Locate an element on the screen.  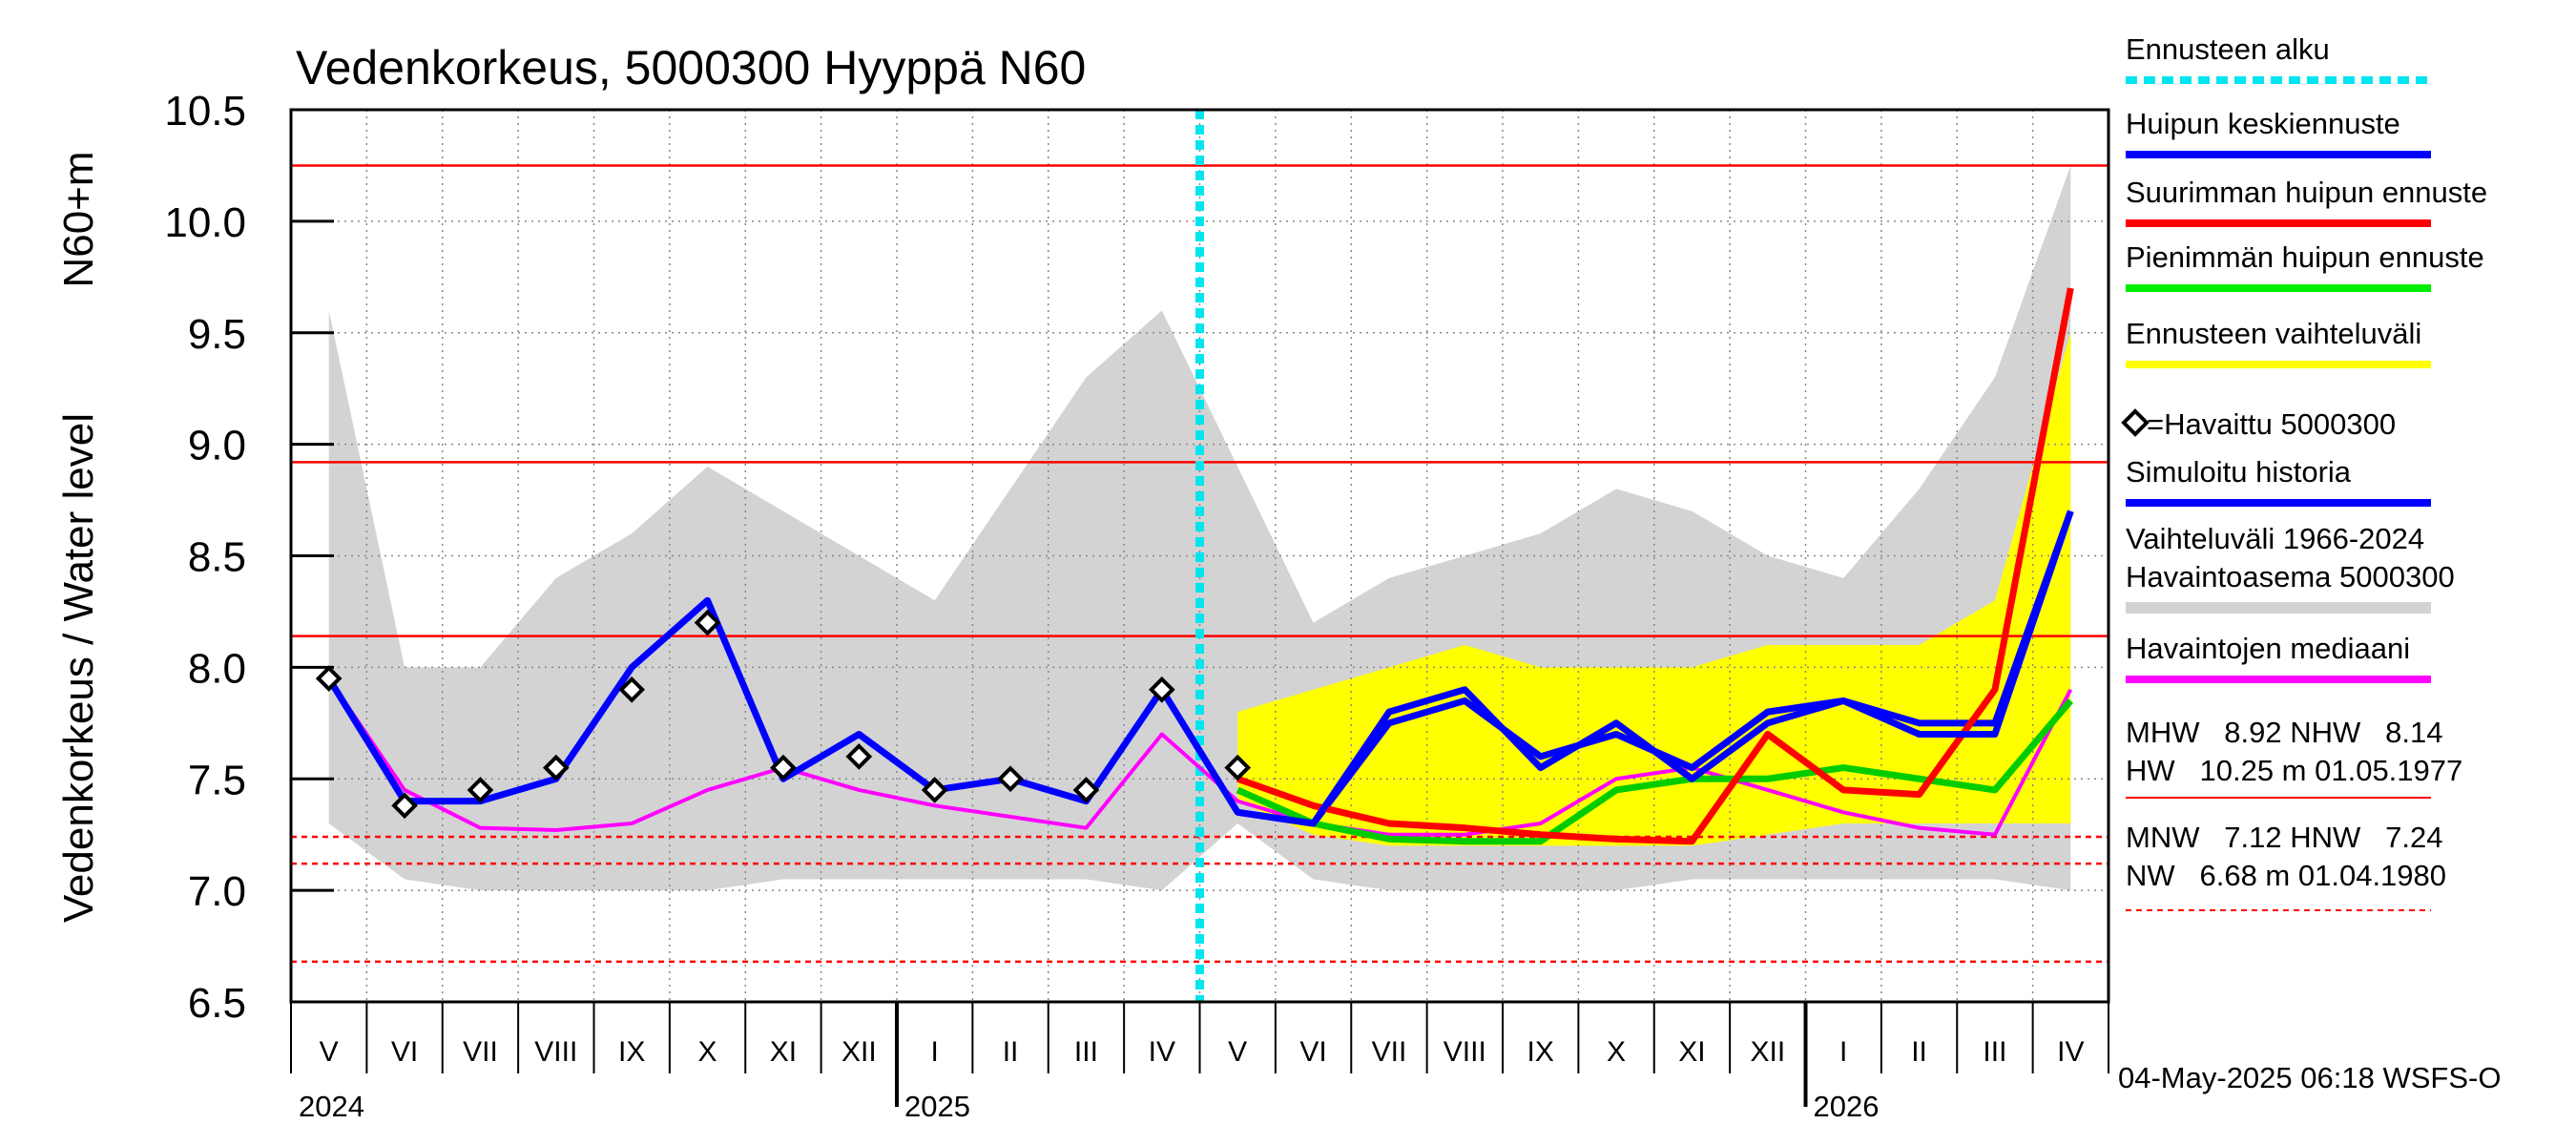
forecast-range-band is located at coordinates (1654, 589).